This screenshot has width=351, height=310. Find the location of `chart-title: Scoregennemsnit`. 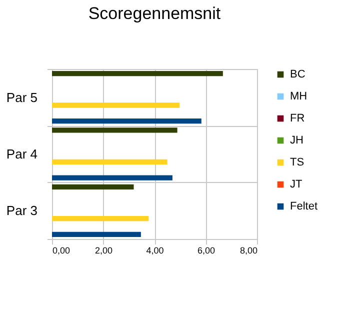

chart-title: Scoregennemsnit is located at coordinates (154, 13).